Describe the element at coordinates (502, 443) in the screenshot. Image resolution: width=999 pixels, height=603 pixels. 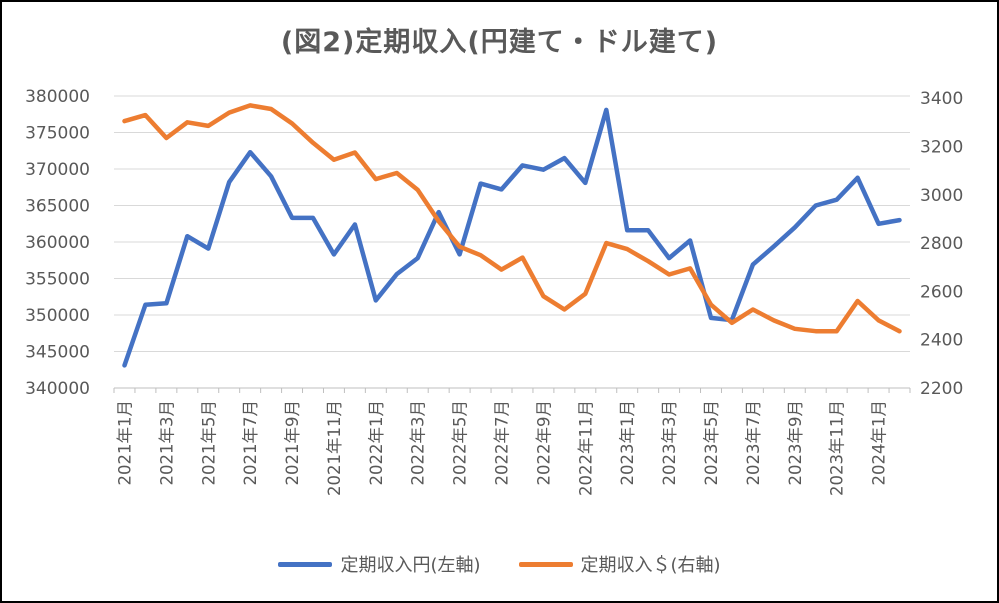
I see `x-tick-label: 2022年7月` at that location.